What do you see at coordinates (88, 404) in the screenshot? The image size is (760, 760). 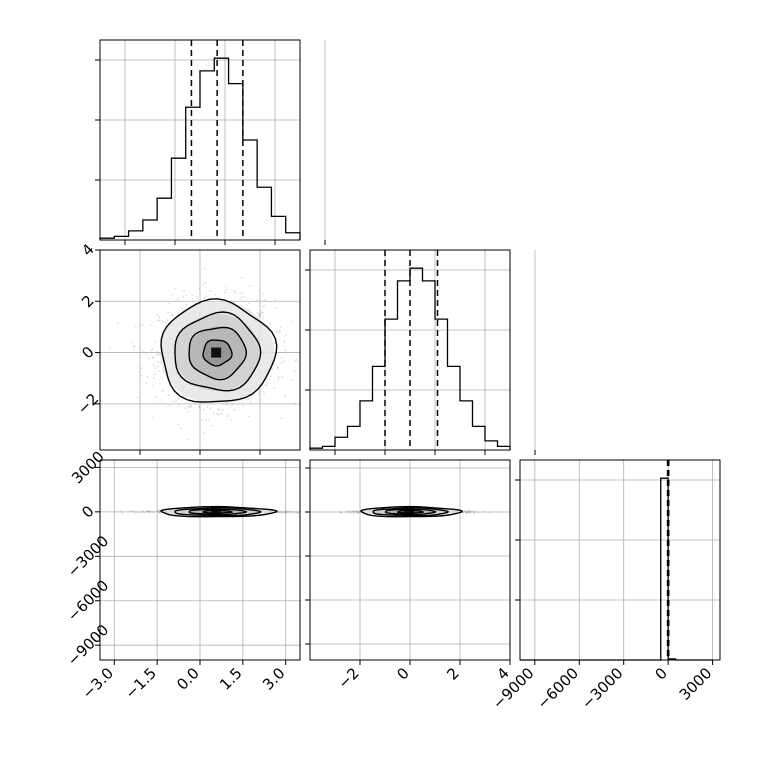 I see `scatter-1-0-ytick-label-0: −2` at bounding box center [88, 404].